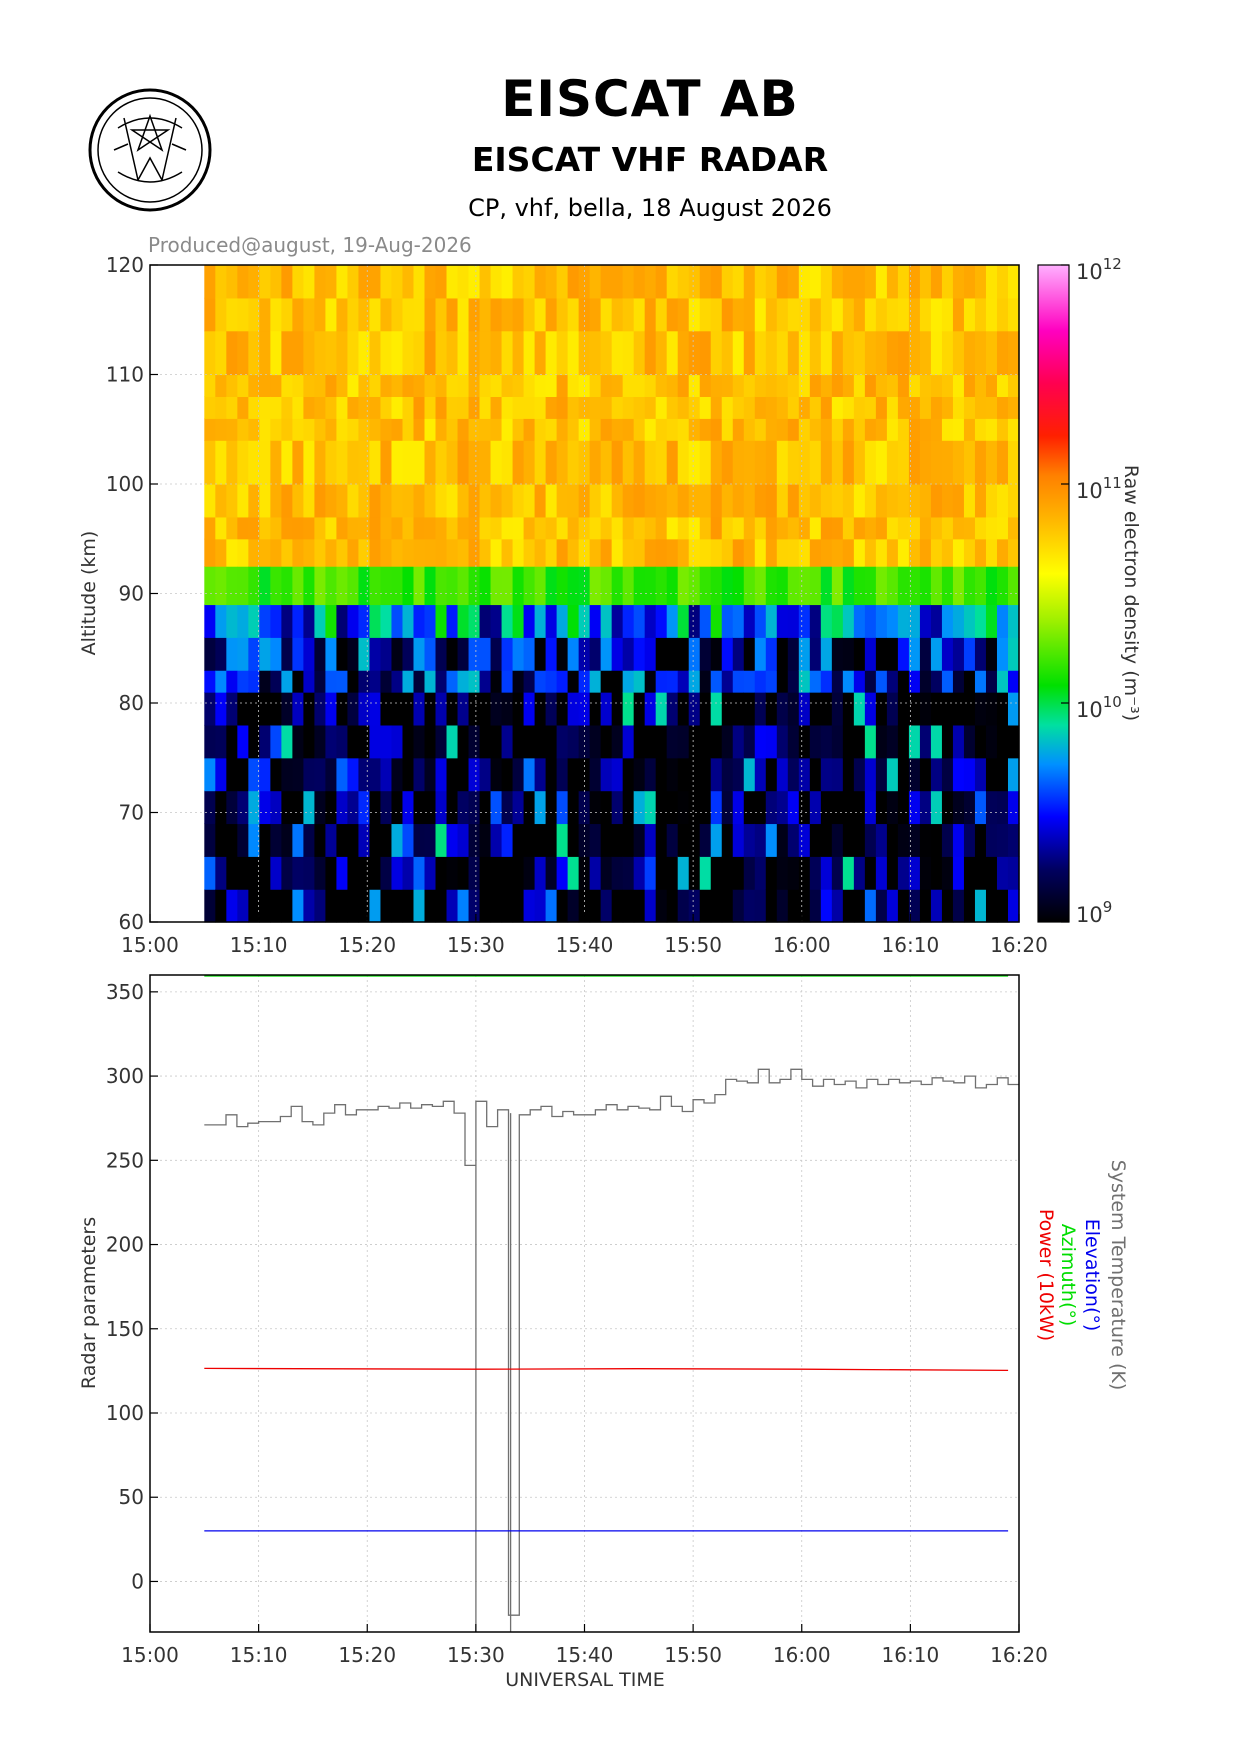  Describe the element at coordinates (125, 265) in the screenshot. I see `y-tick-label: 120` at that location.